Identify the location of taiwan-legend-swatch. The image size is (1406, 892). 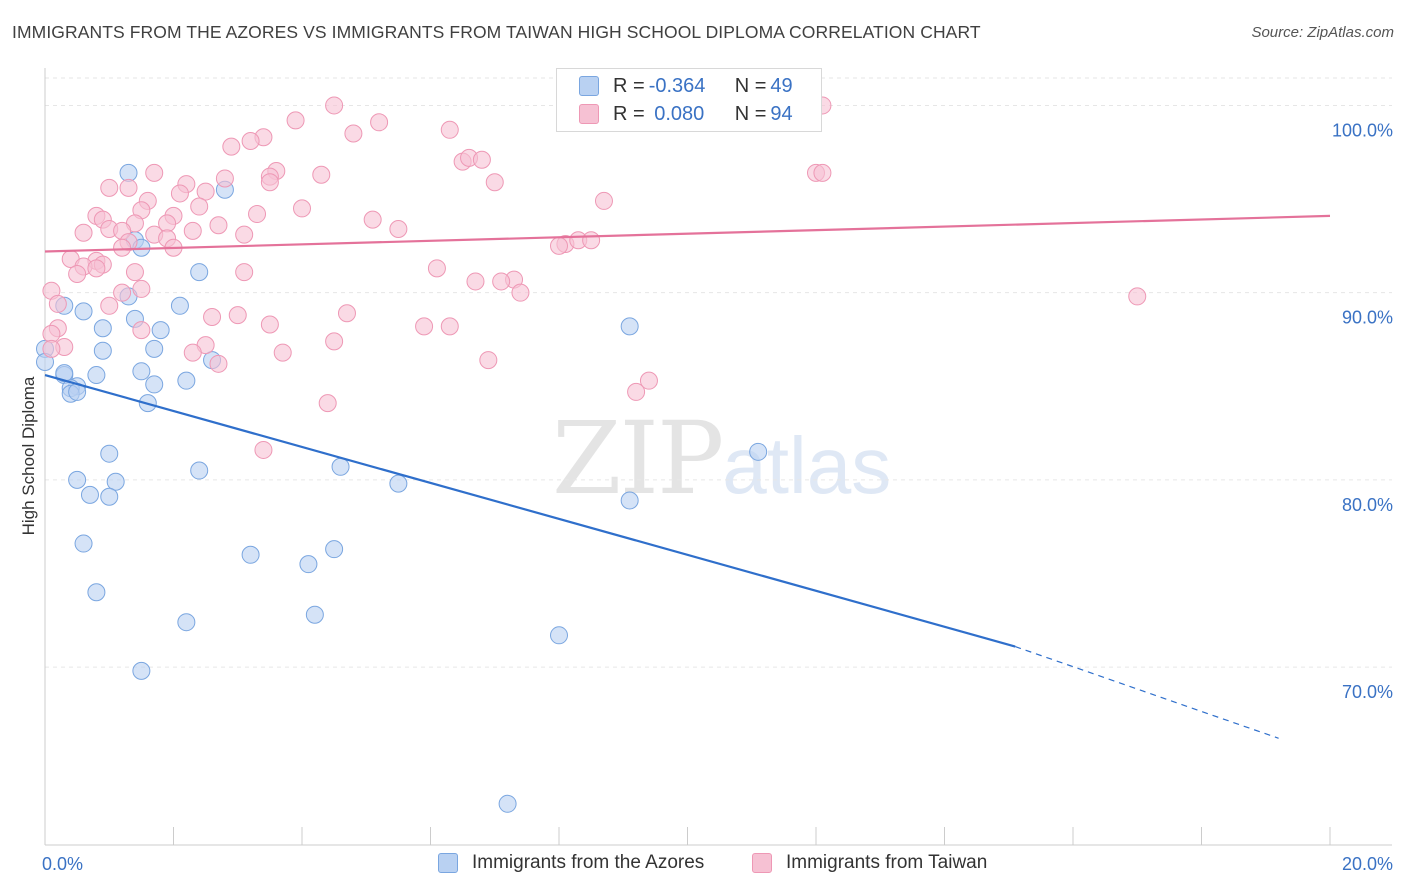
(762, 863).